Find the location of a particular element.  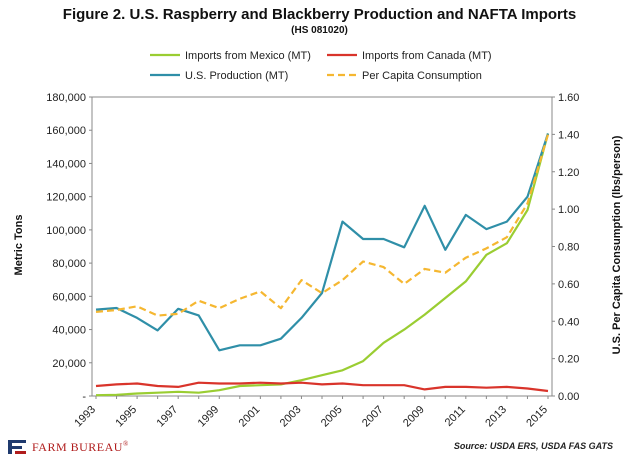

y-tick-label: - is located at coordinates (84, 397).